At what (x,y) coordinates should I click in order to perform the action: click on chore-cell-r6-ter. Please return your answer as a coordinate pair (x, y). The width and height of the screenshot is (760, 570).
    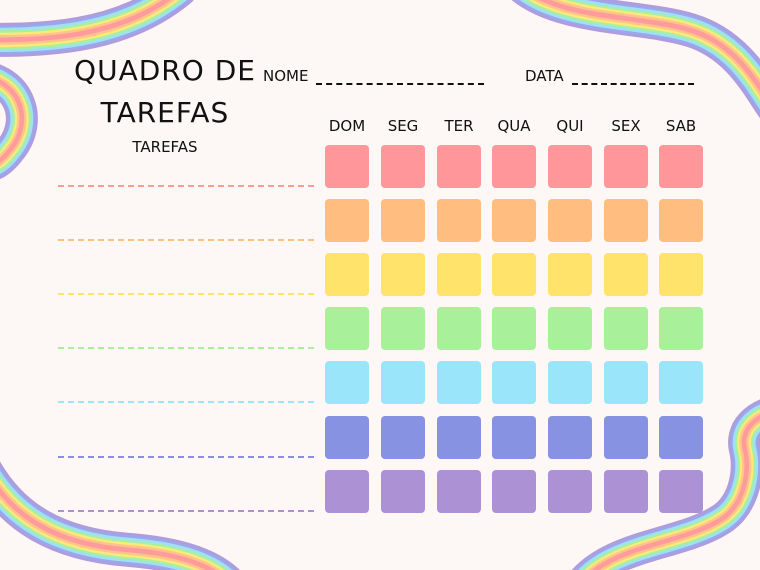
    Looking at the image, I should click on (459, 437).